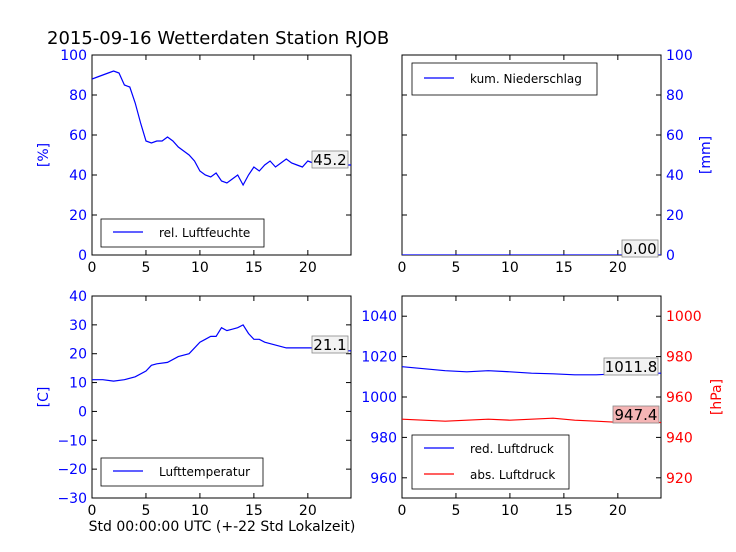  Describe the element at coordinates (383, 438) in the screenshot. I see `y-tick-label: 980` at that location.